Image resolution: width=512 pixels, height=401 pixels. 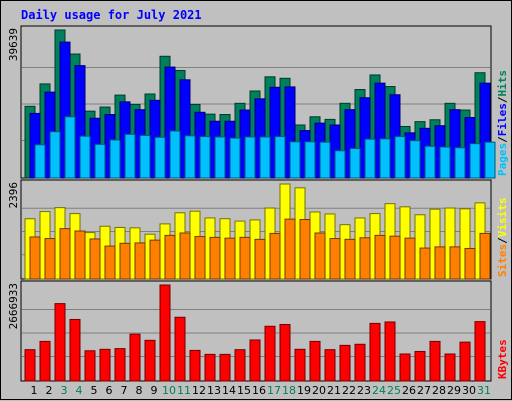 I want to click on legend-entry: Visits, so click(x=502, y=218).